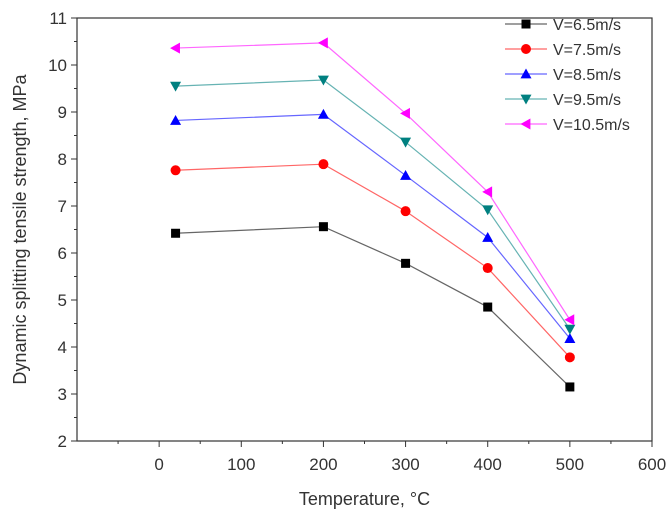 This screenshot has height=515, width=668. I want to click on y-tick-label: 3, so click(62, 394).